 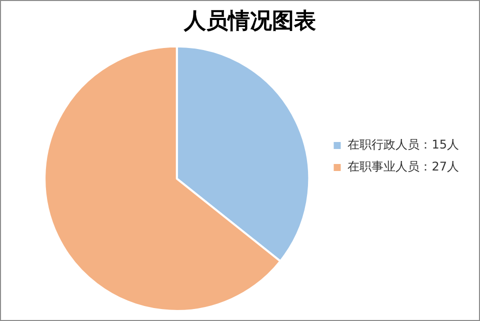 What do you see at coordinates (404, 145) in the screenshot?
I see `legend-label: 在职行政人员：15人` at bounding box center [404, 145].